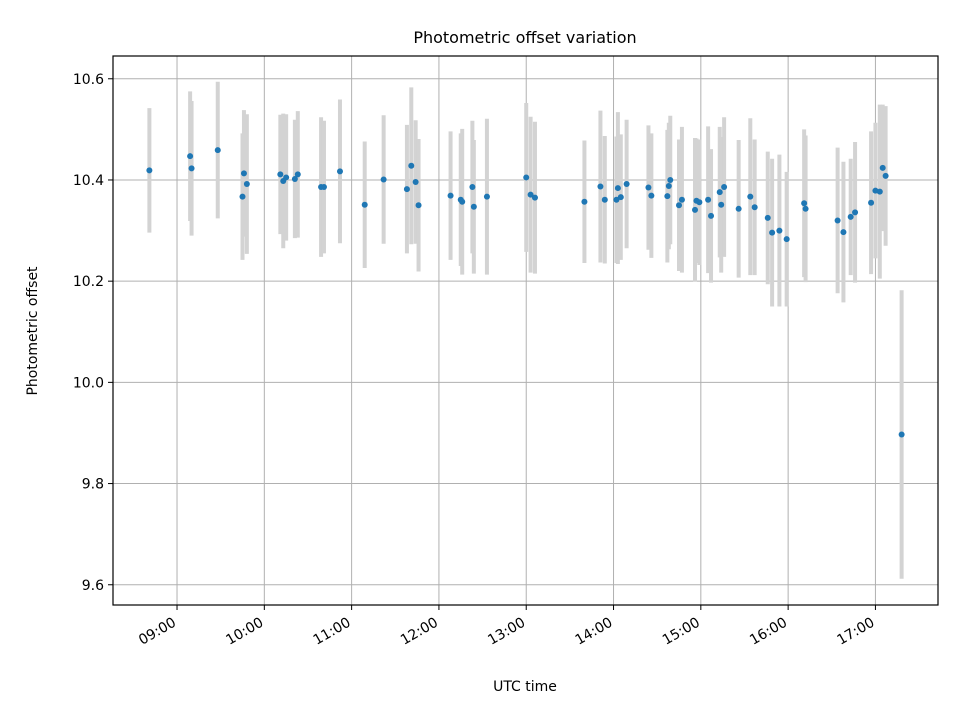  Describe the element at coordinates (93, 586) in the screenshot. I see `y-tick-label: 9.6` at that location.